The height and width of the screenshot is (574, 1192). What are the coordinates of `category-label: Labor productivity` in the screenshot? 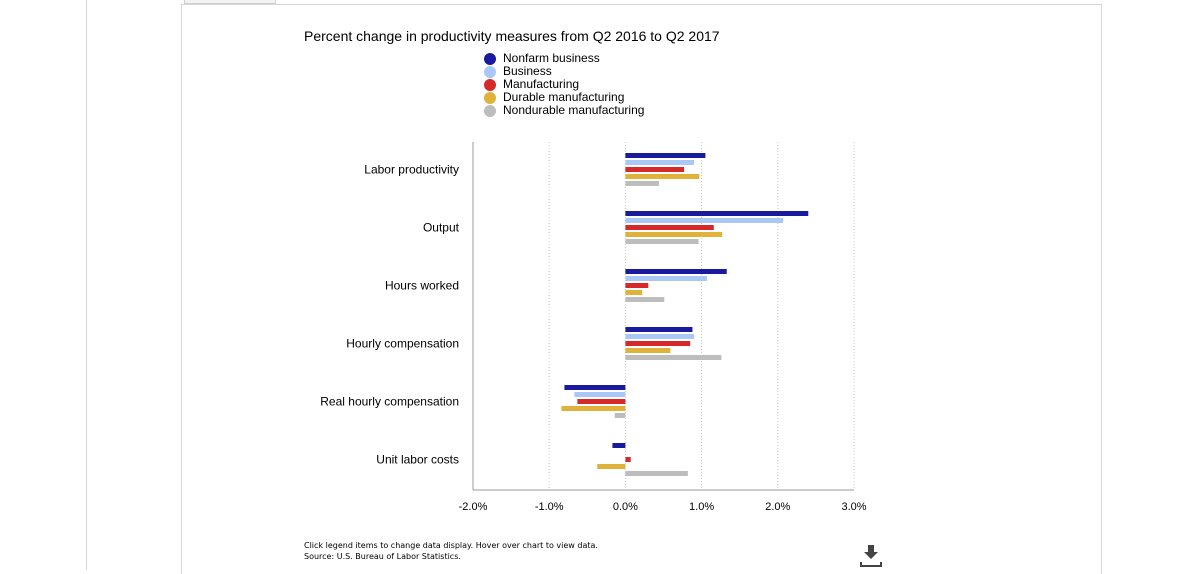 It's located at (411, 170).